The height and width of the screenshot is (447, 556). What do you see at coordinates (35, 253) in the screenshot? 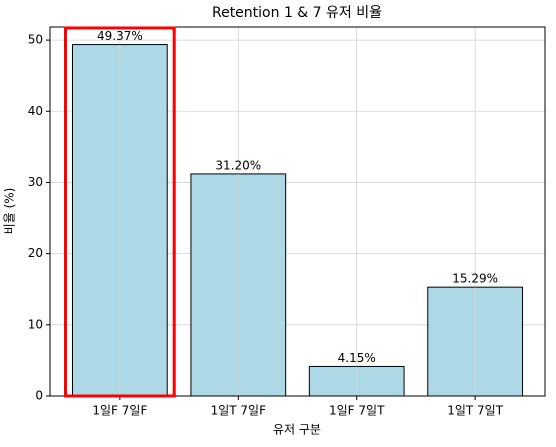
I see `y-tick-label: 20` at bounding box center [35, 253].